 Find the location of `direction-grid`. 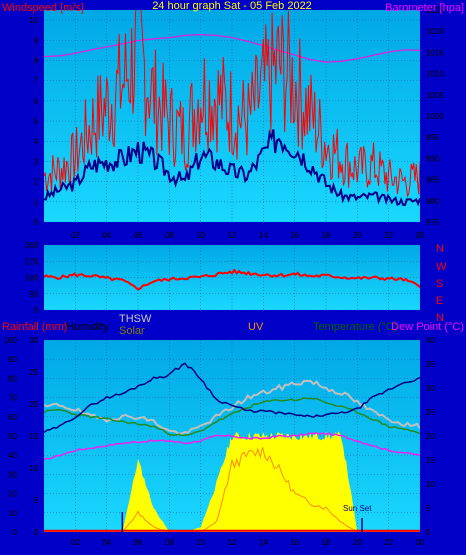

direction-grid is located at coordinates (232, 277).